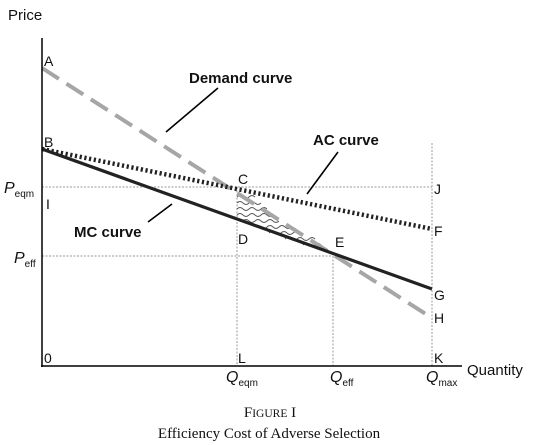 This screenshot has width=539, height=445. I want to click on point-f-label: F, so click(438, 231).